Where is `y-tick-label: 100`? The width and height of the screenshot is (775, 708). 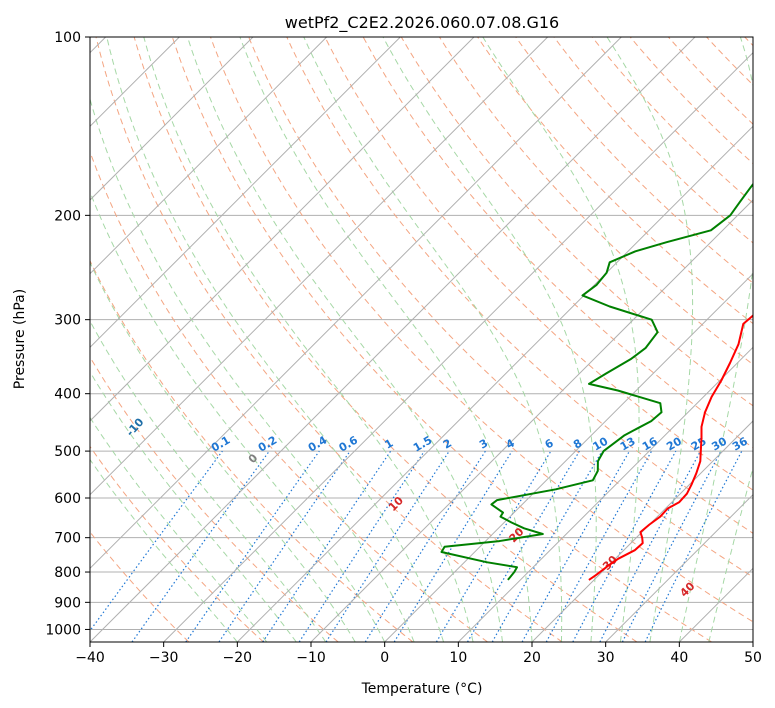 y-tick-label: 100 is located at coordinates (67, 38).